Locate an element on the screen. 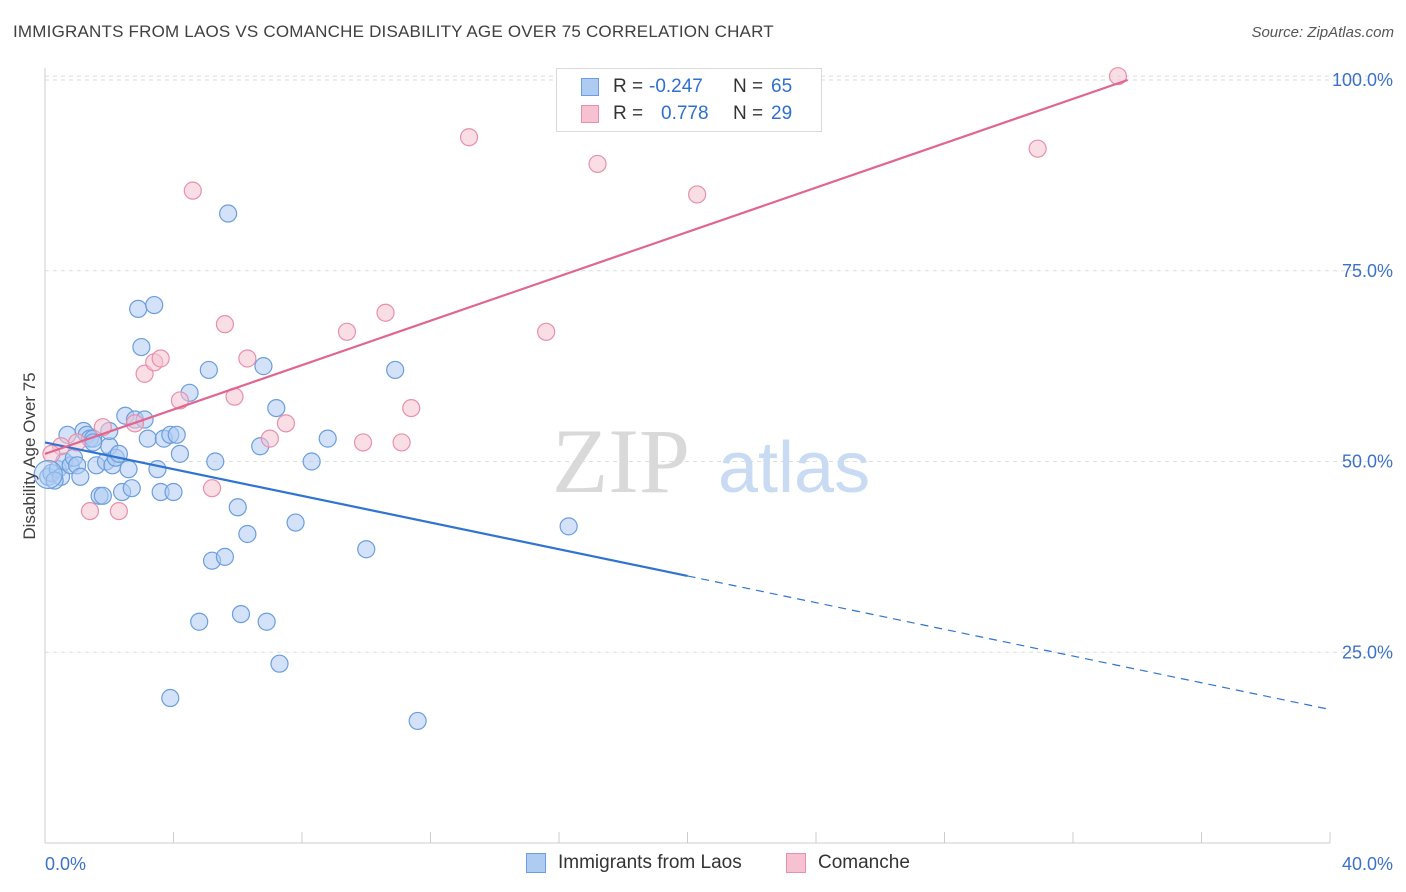 Image resolution: width=1406 pixels, height=892 pixels. legend-swatch-laos is located at coordinates (590, 87).